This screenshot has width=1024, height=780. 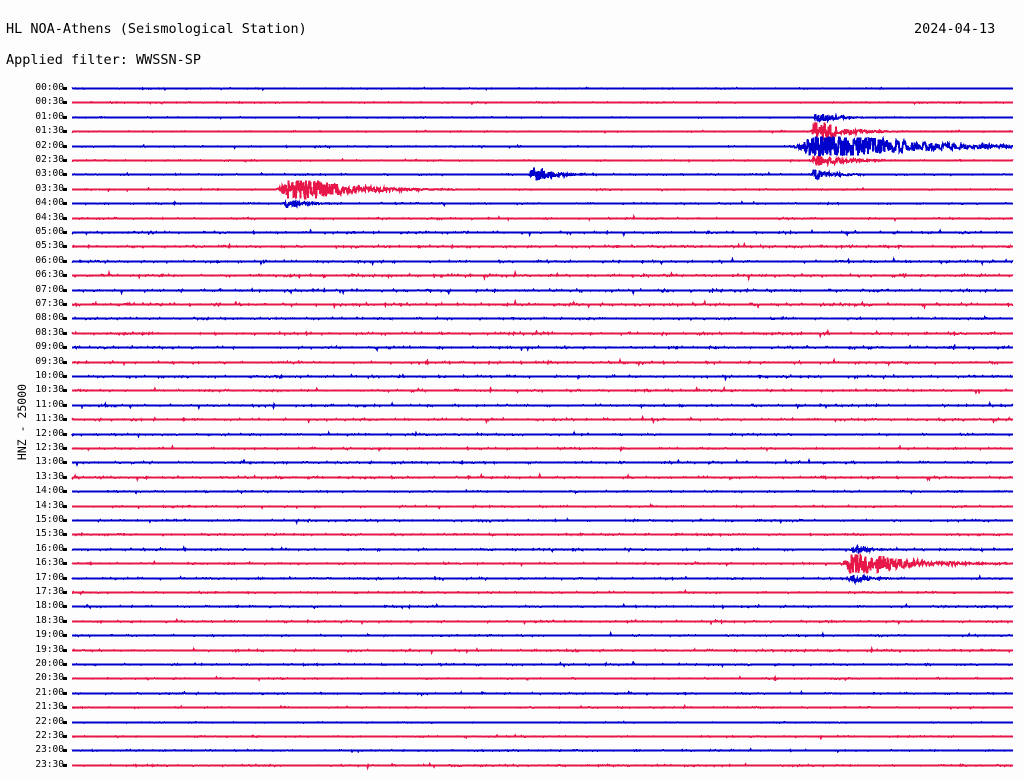 What do you see at coordinates (49, 447) in the screenshot?
I see `time-axis-label: 12:30` at bounding box center [49, 447].